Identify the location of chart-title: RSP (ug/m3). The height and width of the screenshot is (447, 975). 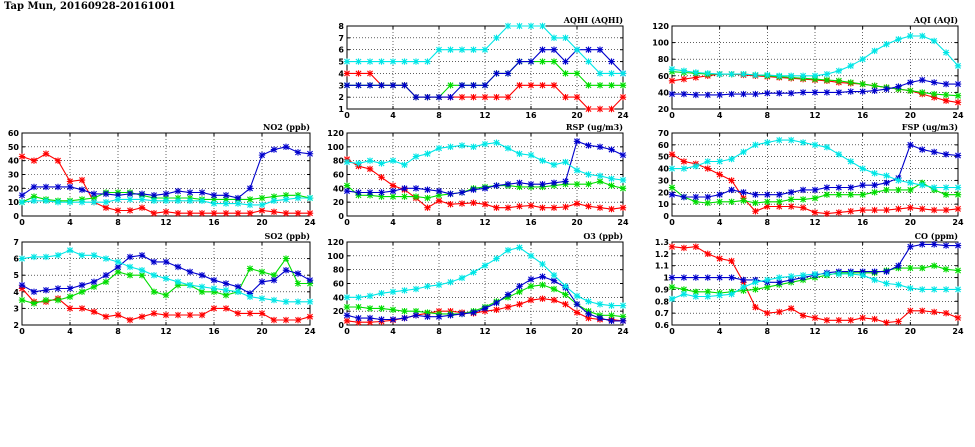
(594, 127).